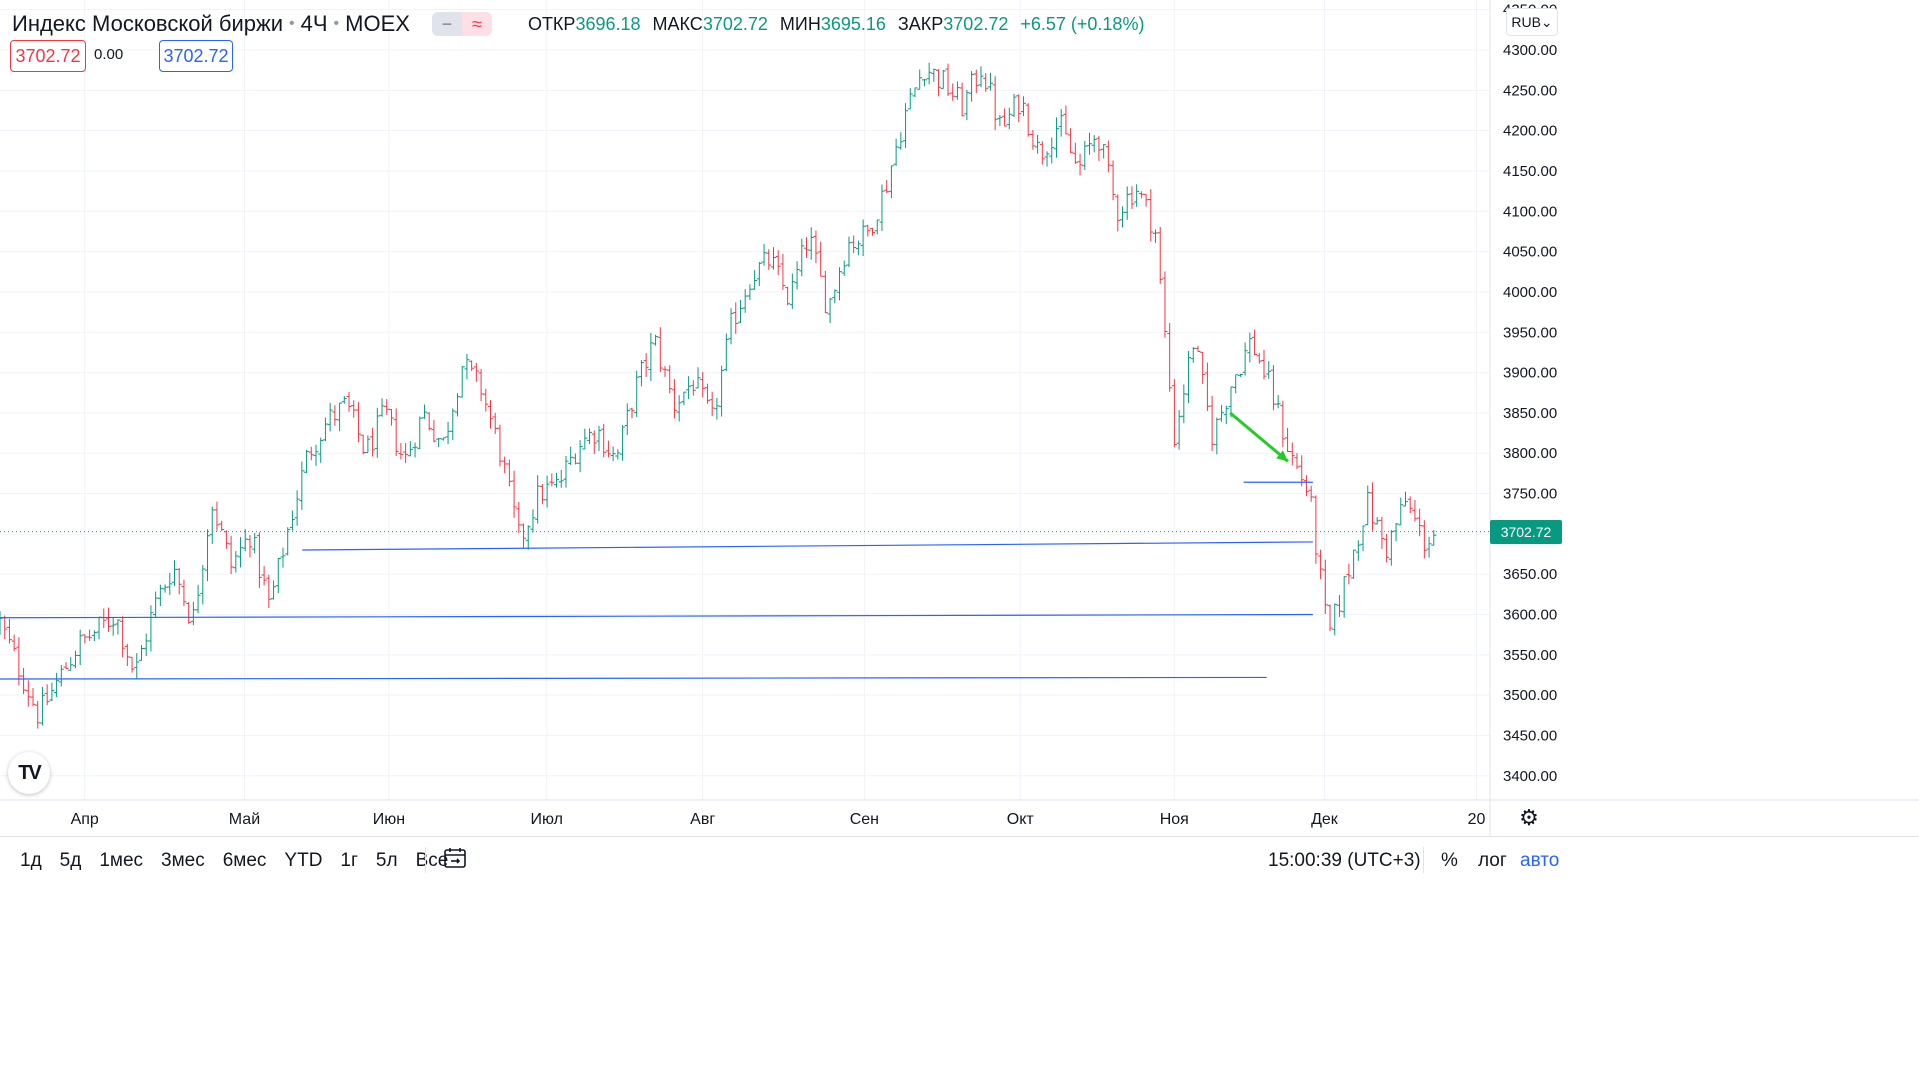  Describe the element at coordinates (1530, 50) in the screenshot. I see `price-tick-label: 4300.00` at that location.